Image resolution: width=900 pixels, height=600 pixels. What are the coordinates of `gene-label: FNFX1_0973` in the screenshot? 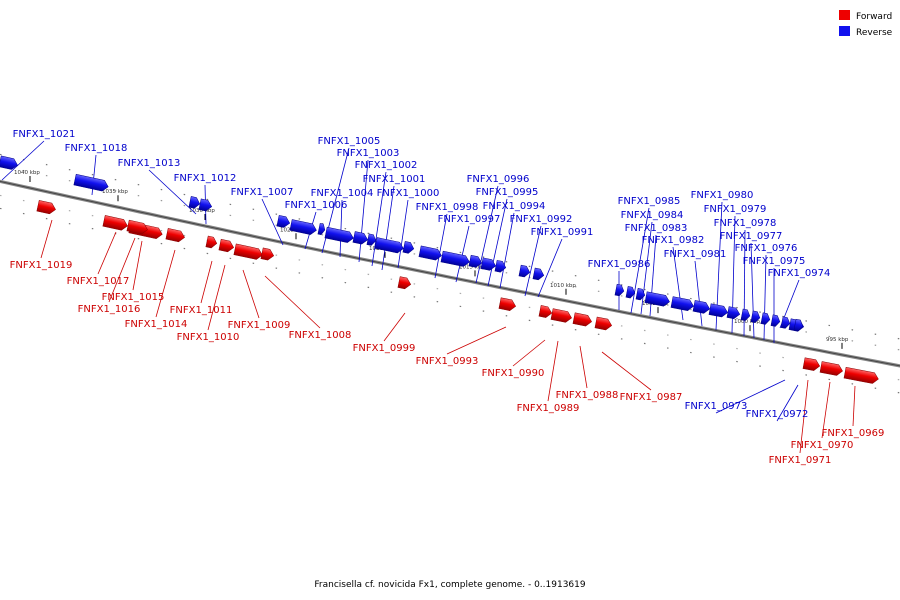 It's located at (716, 406).